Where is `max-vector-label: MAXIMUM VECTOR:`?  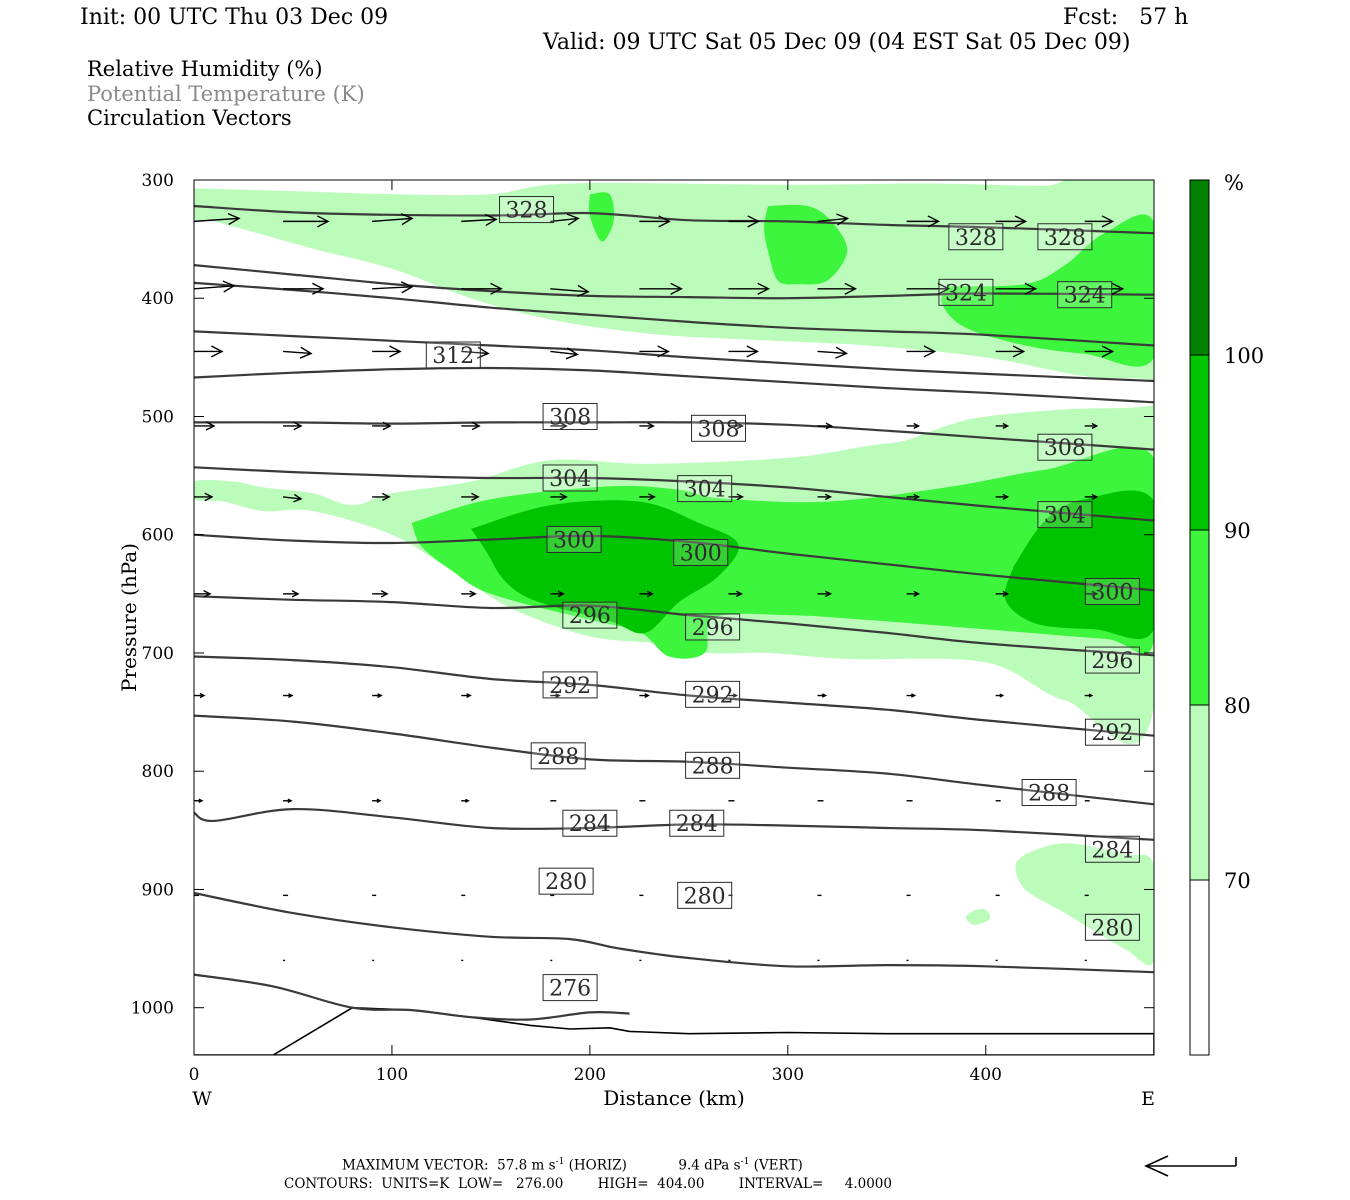 max-vector-label: MAXIMUM VECTOR: is located at coordinates (415, 1165).